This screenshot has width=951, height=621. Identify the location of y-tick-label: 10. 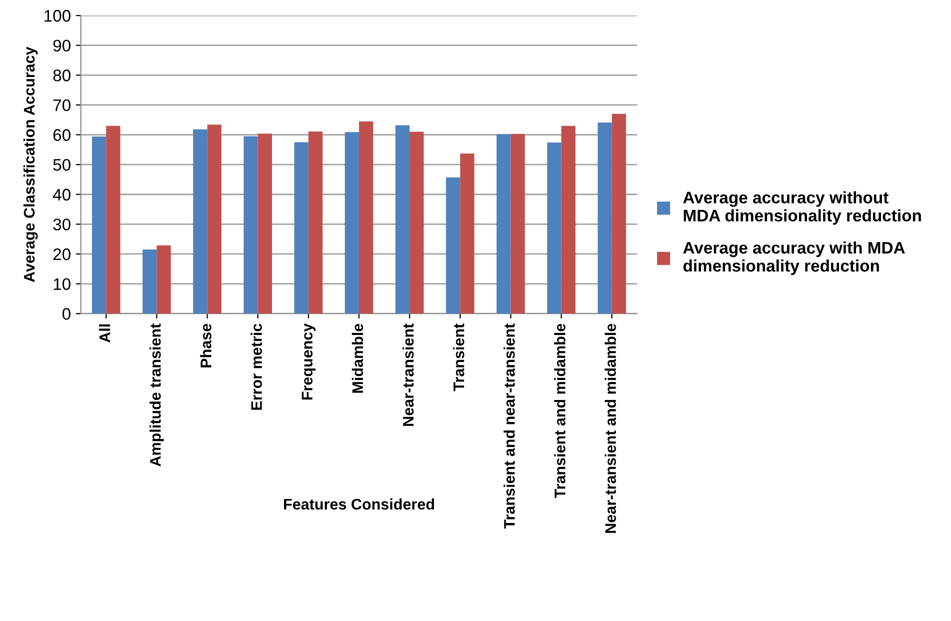
(62, 284).